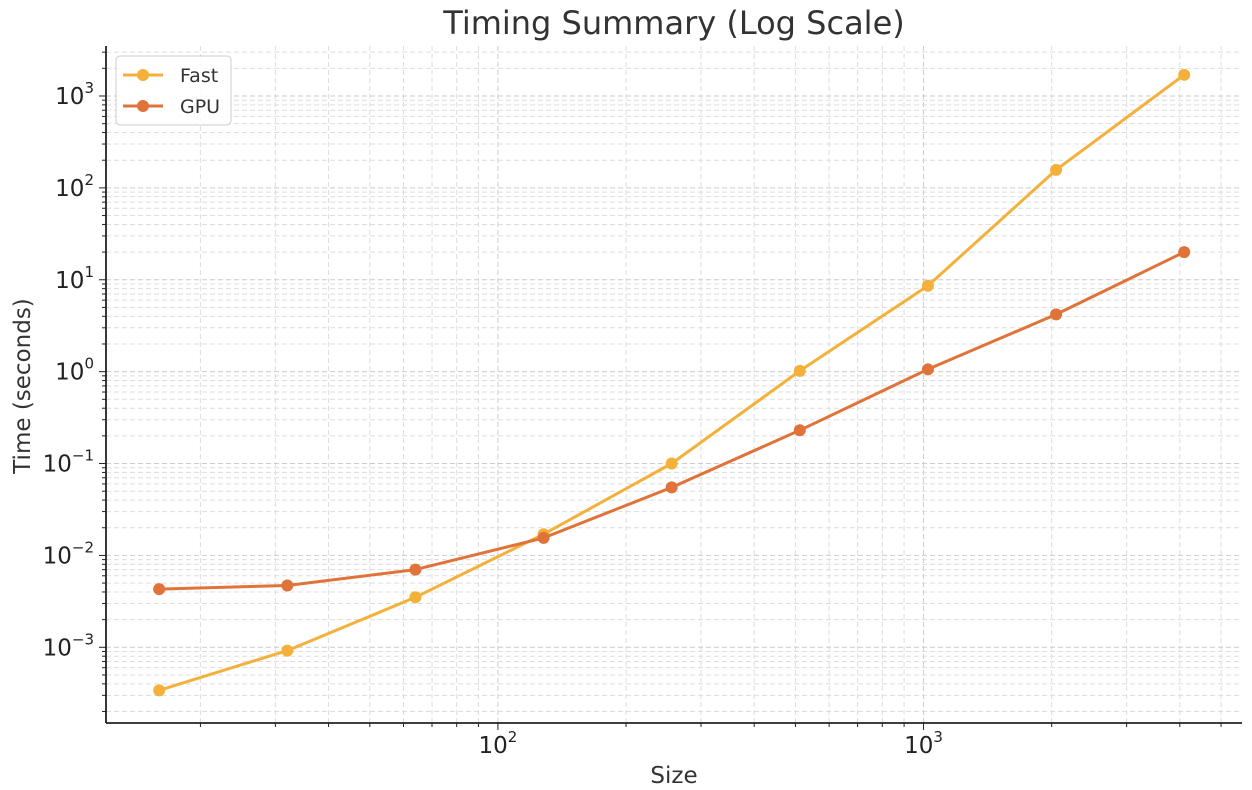  What do you see at coordinates (23, 386) in the screenshot?
I see `y-axis-label: Time (seconds)` at bounding box center [23, 386].